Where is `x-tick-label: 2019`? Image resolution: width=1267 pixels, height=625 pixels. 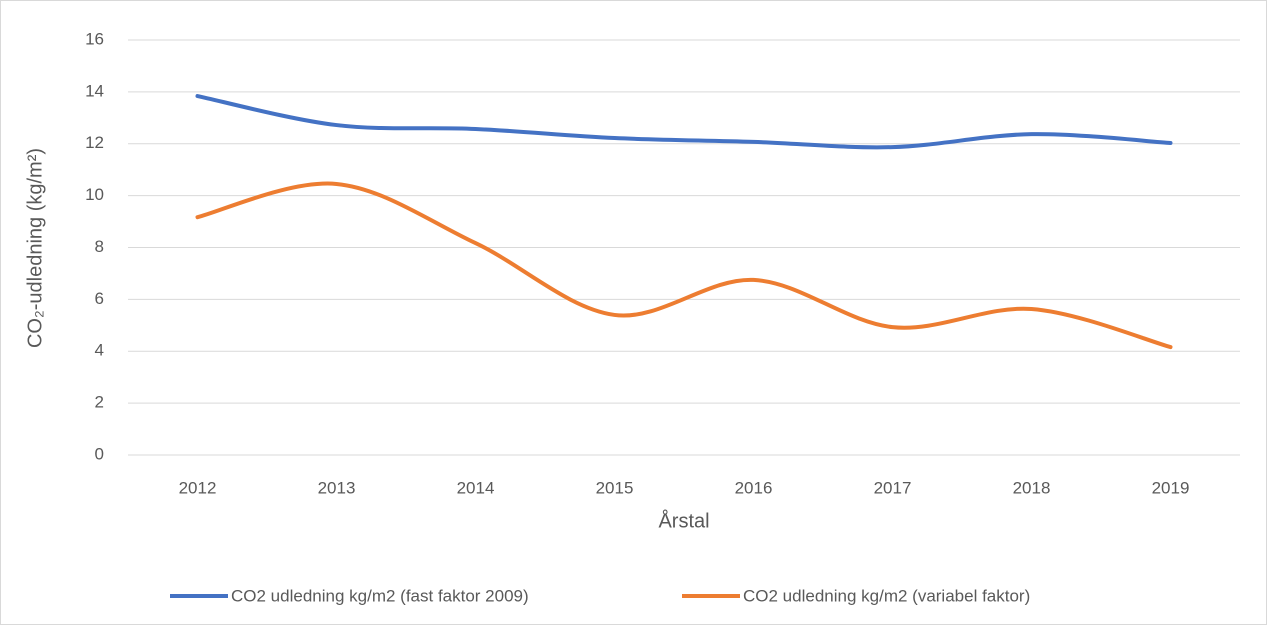
x-tick-label: 2019 is located at coordinates (1171, 487).